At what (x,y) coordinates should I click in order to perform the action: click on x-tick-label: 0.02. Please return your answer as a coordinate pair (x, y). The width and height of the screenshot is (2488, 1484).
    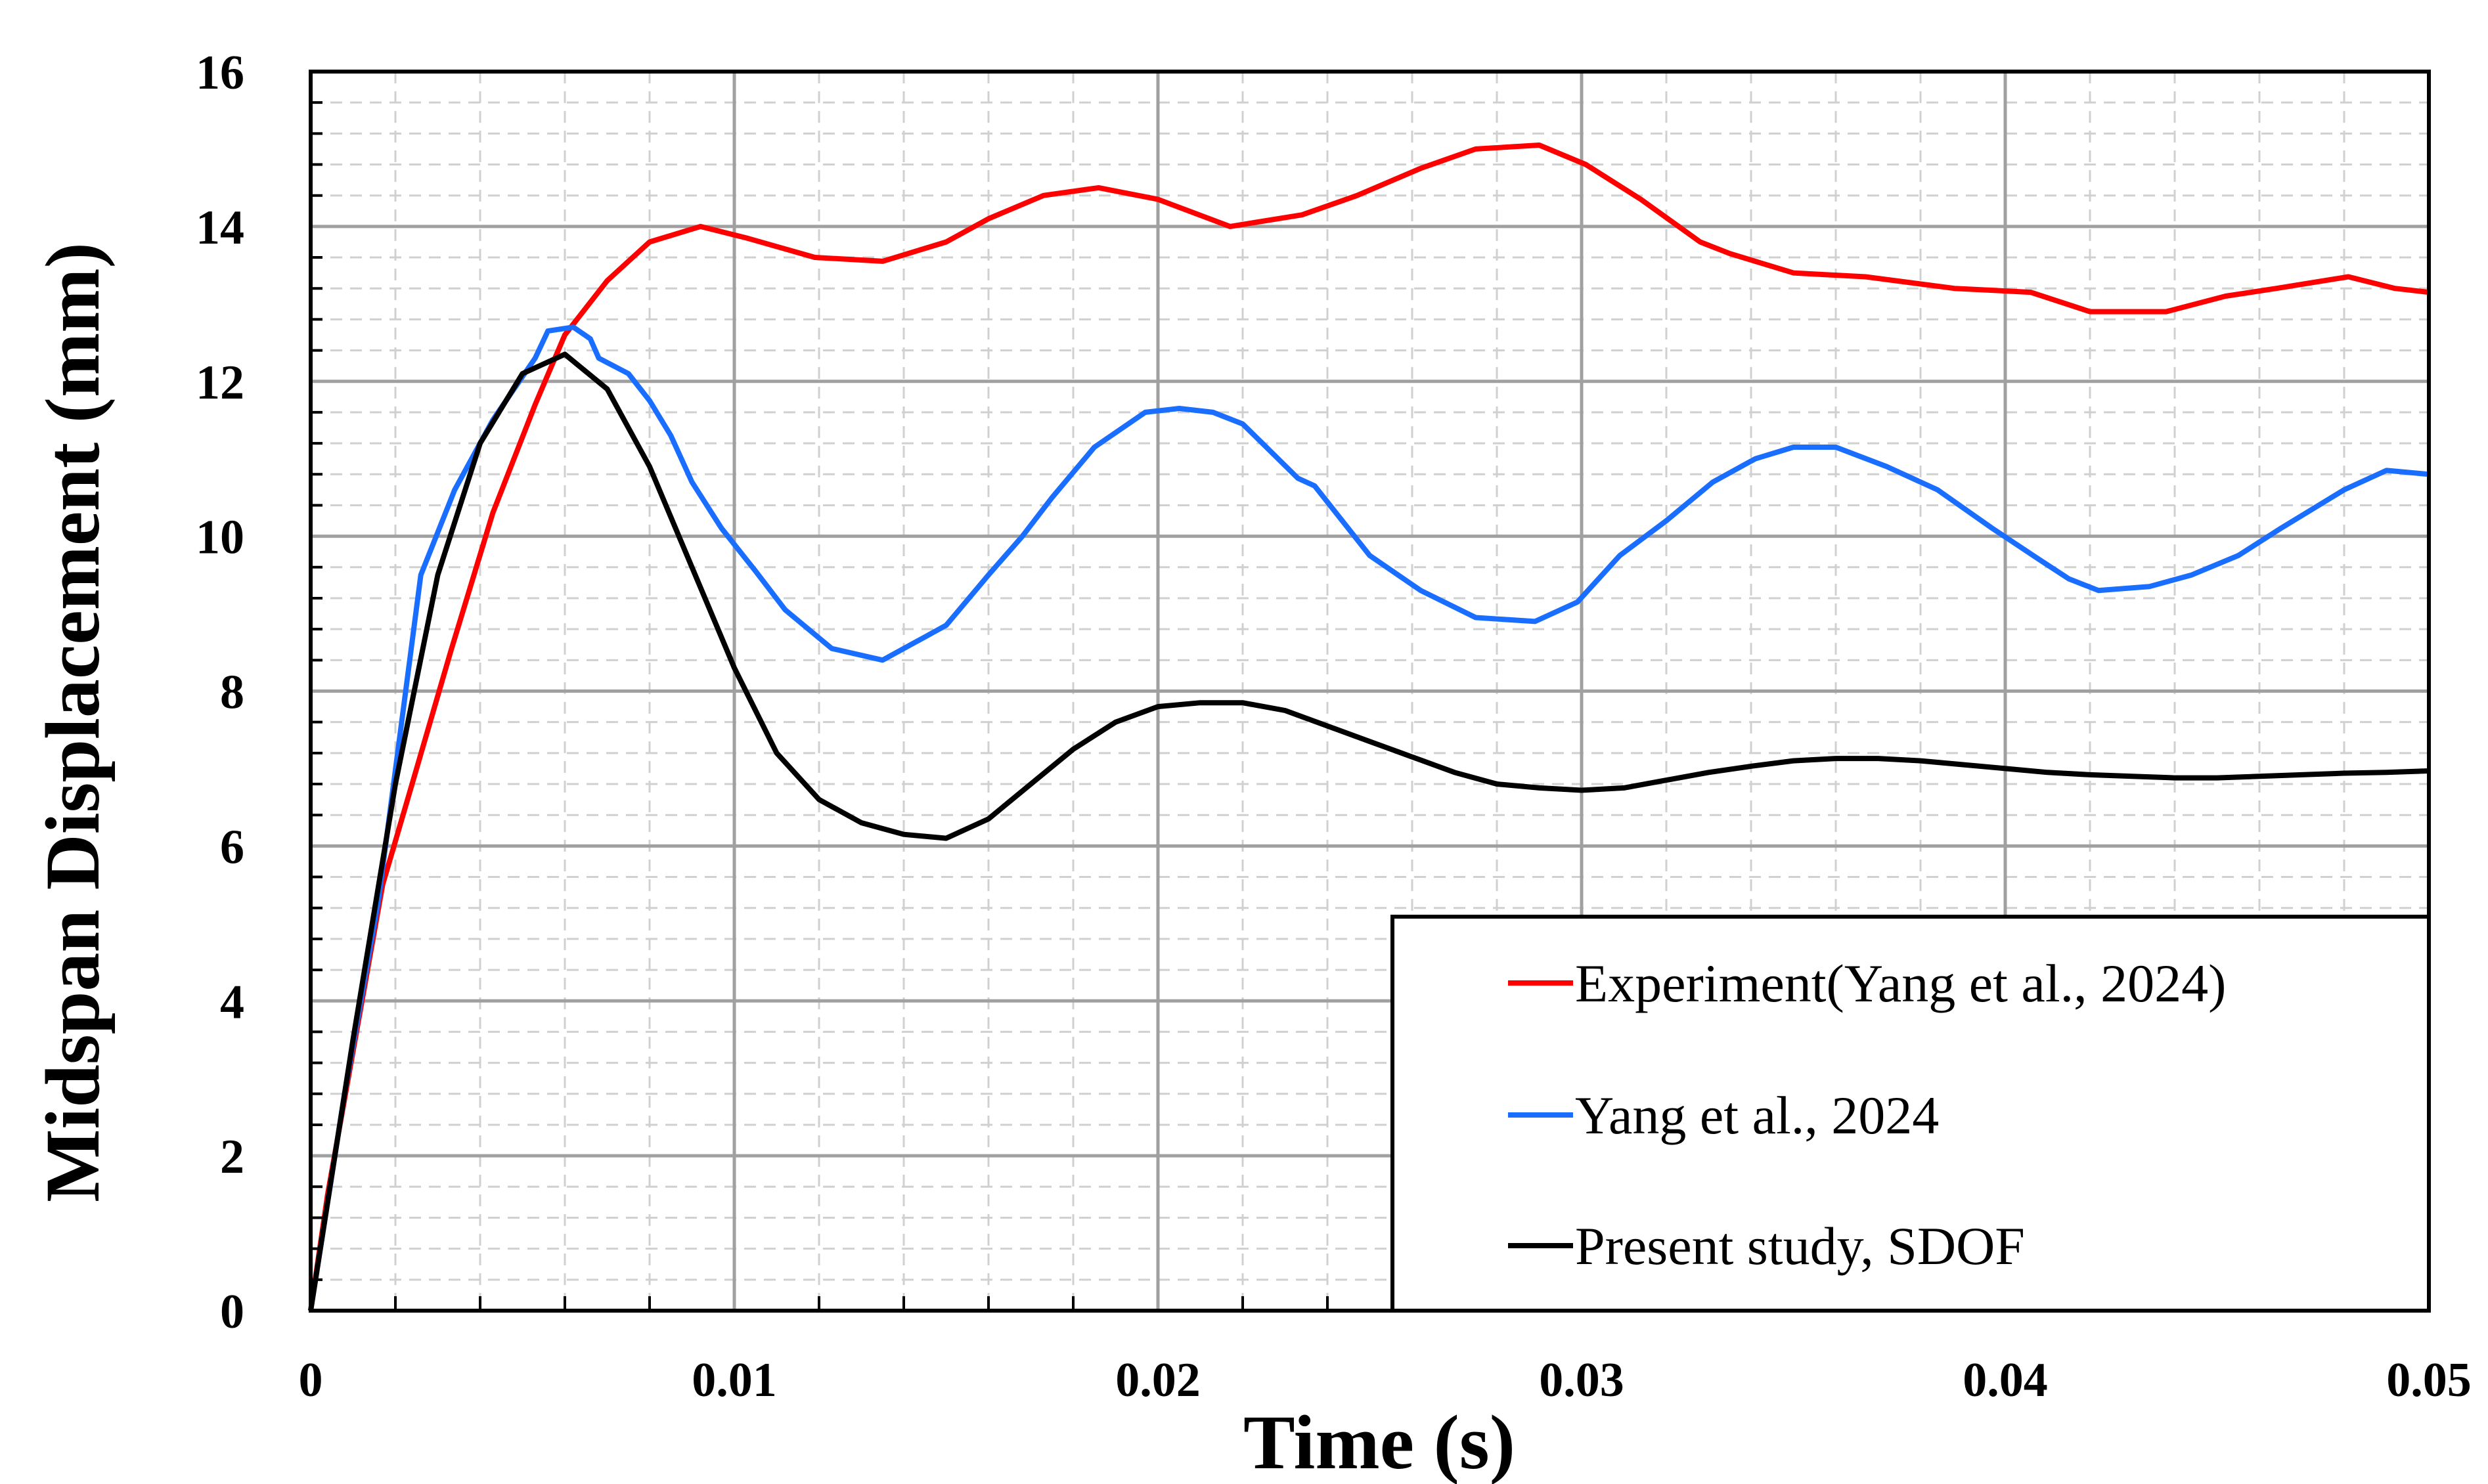
    Looking at the image, I should click on (1158, 1380).